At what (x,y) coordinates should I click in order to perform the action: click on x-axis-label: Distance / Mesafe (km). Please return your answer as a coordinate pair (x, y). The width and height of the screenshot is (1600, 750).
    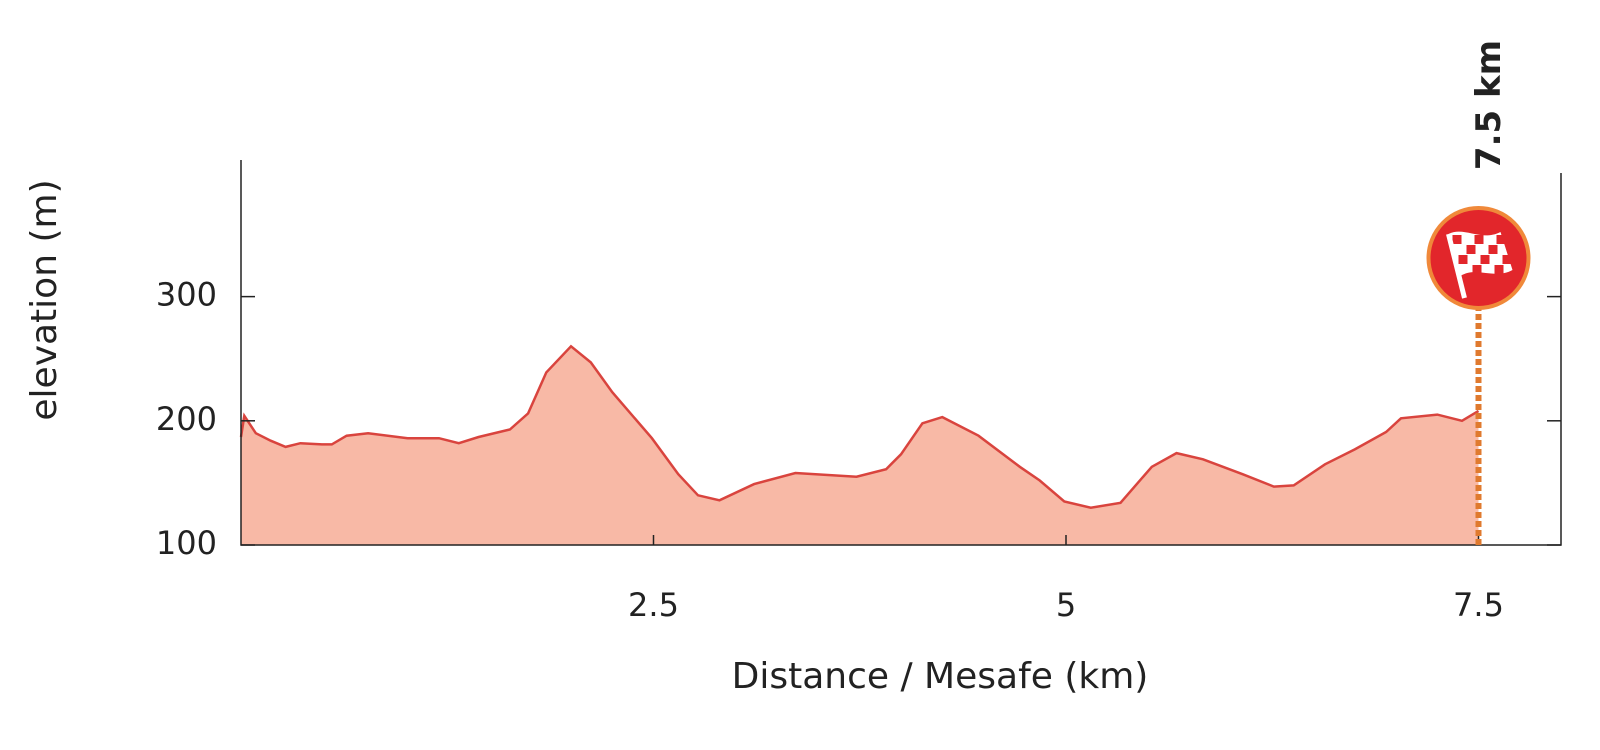
    Looking at the image, I should click on (940, 676).